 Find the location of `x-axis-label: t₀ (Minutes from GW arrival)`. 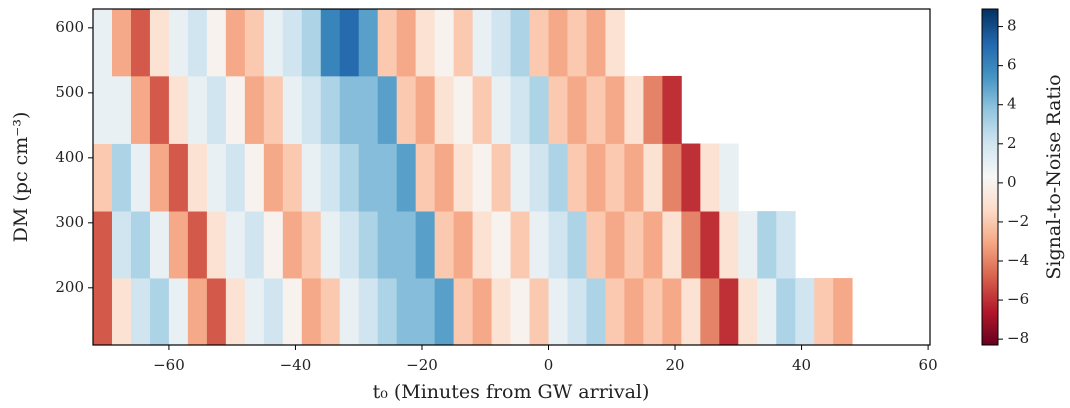

x-axis-label: t₀ (Minutes from GW arrival) is located at coordinates (511, 392).